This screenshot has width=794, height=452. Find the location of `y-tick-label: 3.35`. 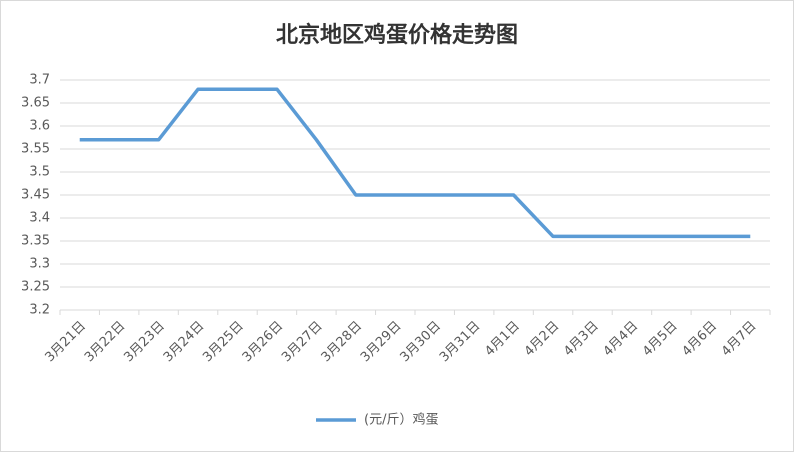

y-tick-label: 3.35 is located at coordinates (35, 241).